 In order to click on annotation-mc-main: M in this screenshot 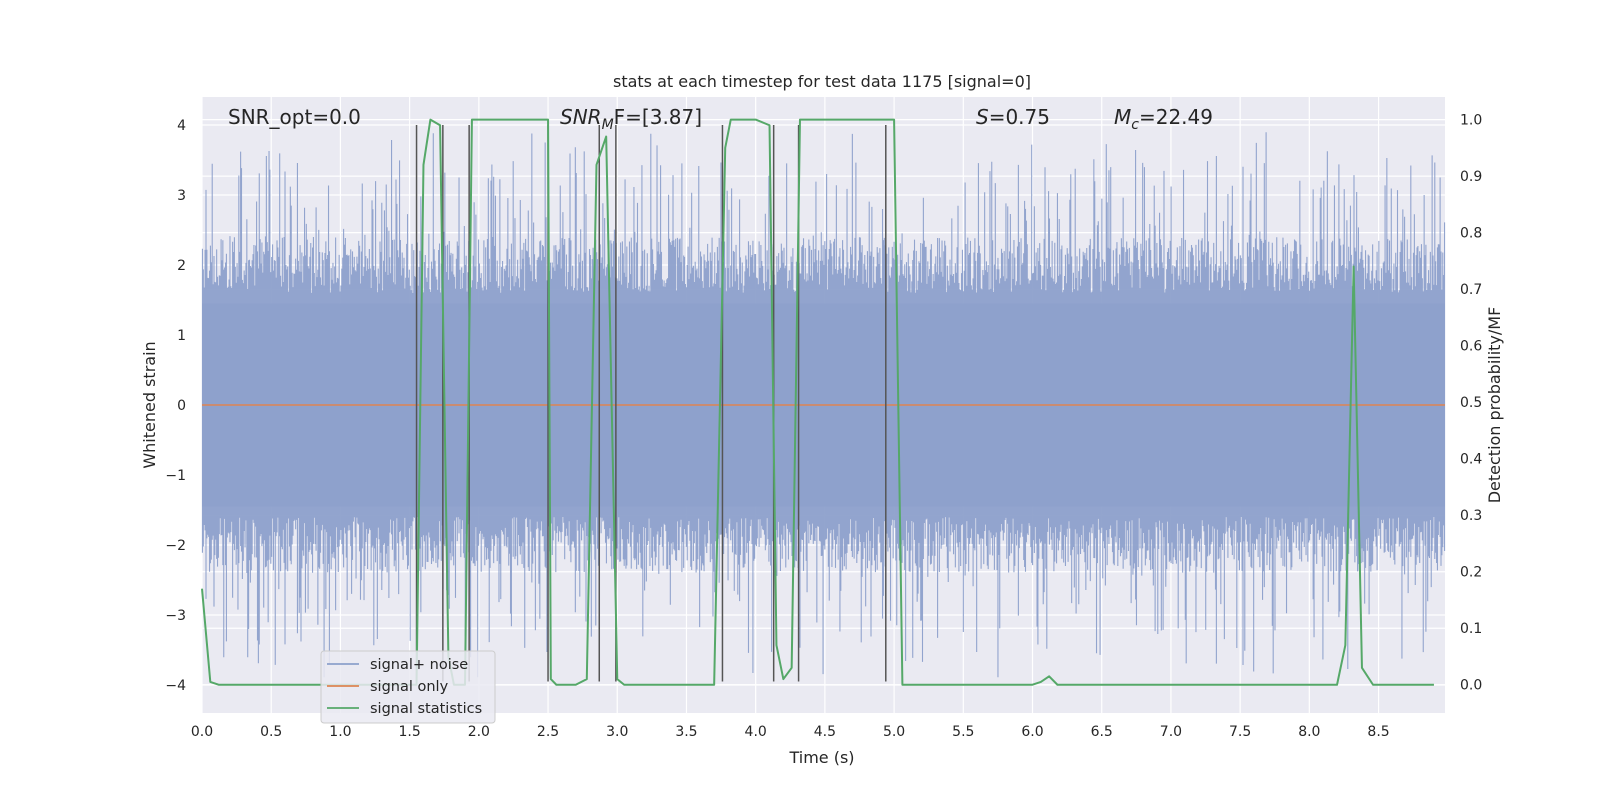, I will do `click(1122, 117)`.